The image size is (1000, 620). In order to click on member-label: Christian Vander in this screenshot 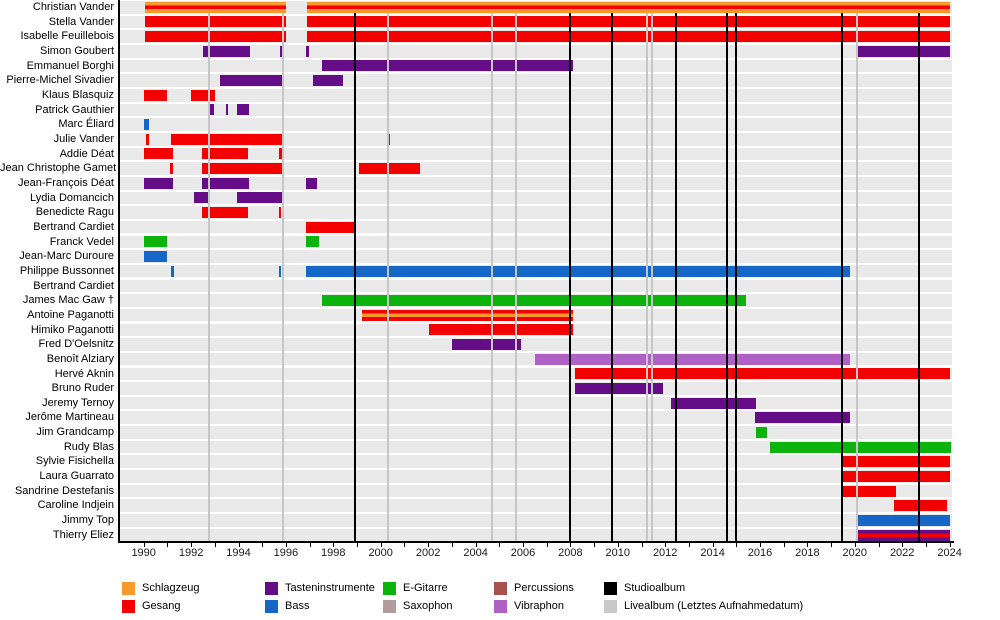, I will do `click(73, 7)`.